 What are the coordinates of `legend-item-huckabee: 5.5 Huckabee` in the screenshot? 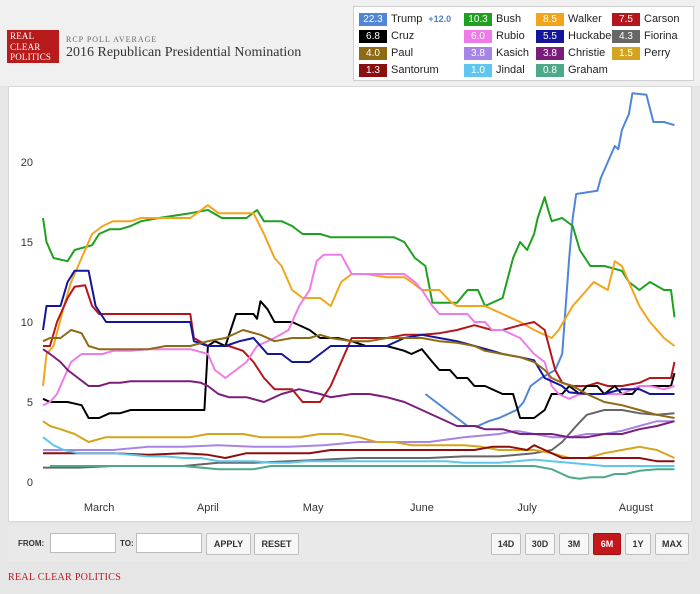 It's located at (577, 36).